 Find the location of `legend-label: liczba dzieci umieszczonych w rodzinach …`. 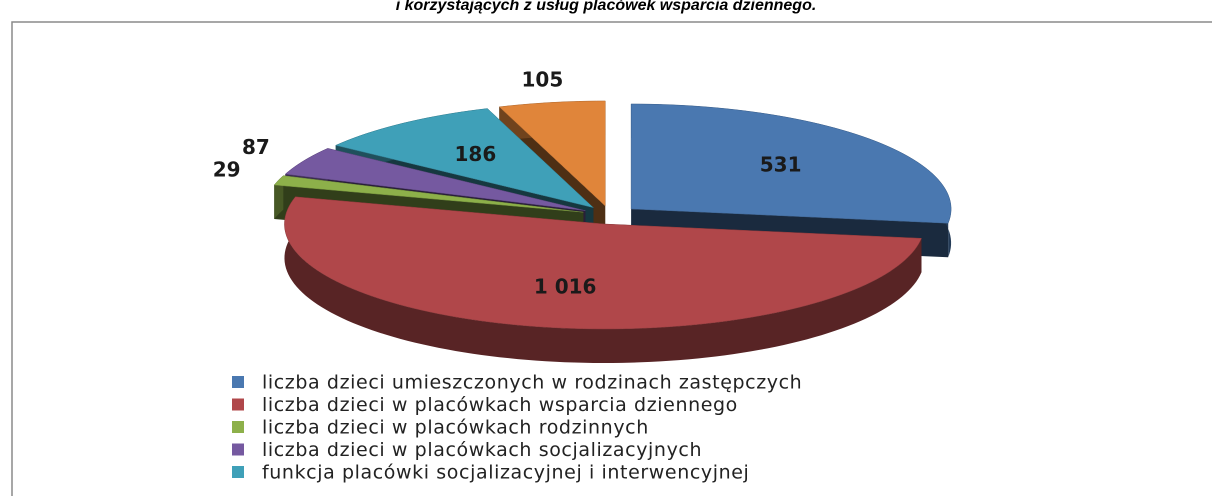

legend-label: liczba dzieci umieszczonych w rodzinach … is located at coordinates (532, 383).